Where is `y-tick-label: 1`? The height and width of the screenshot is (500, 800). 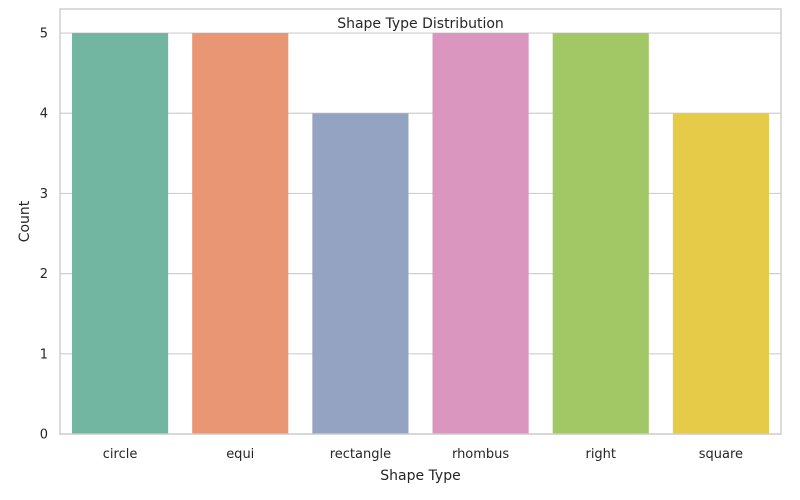
y-tick-label: 1 is located at coordinates (44, 354).